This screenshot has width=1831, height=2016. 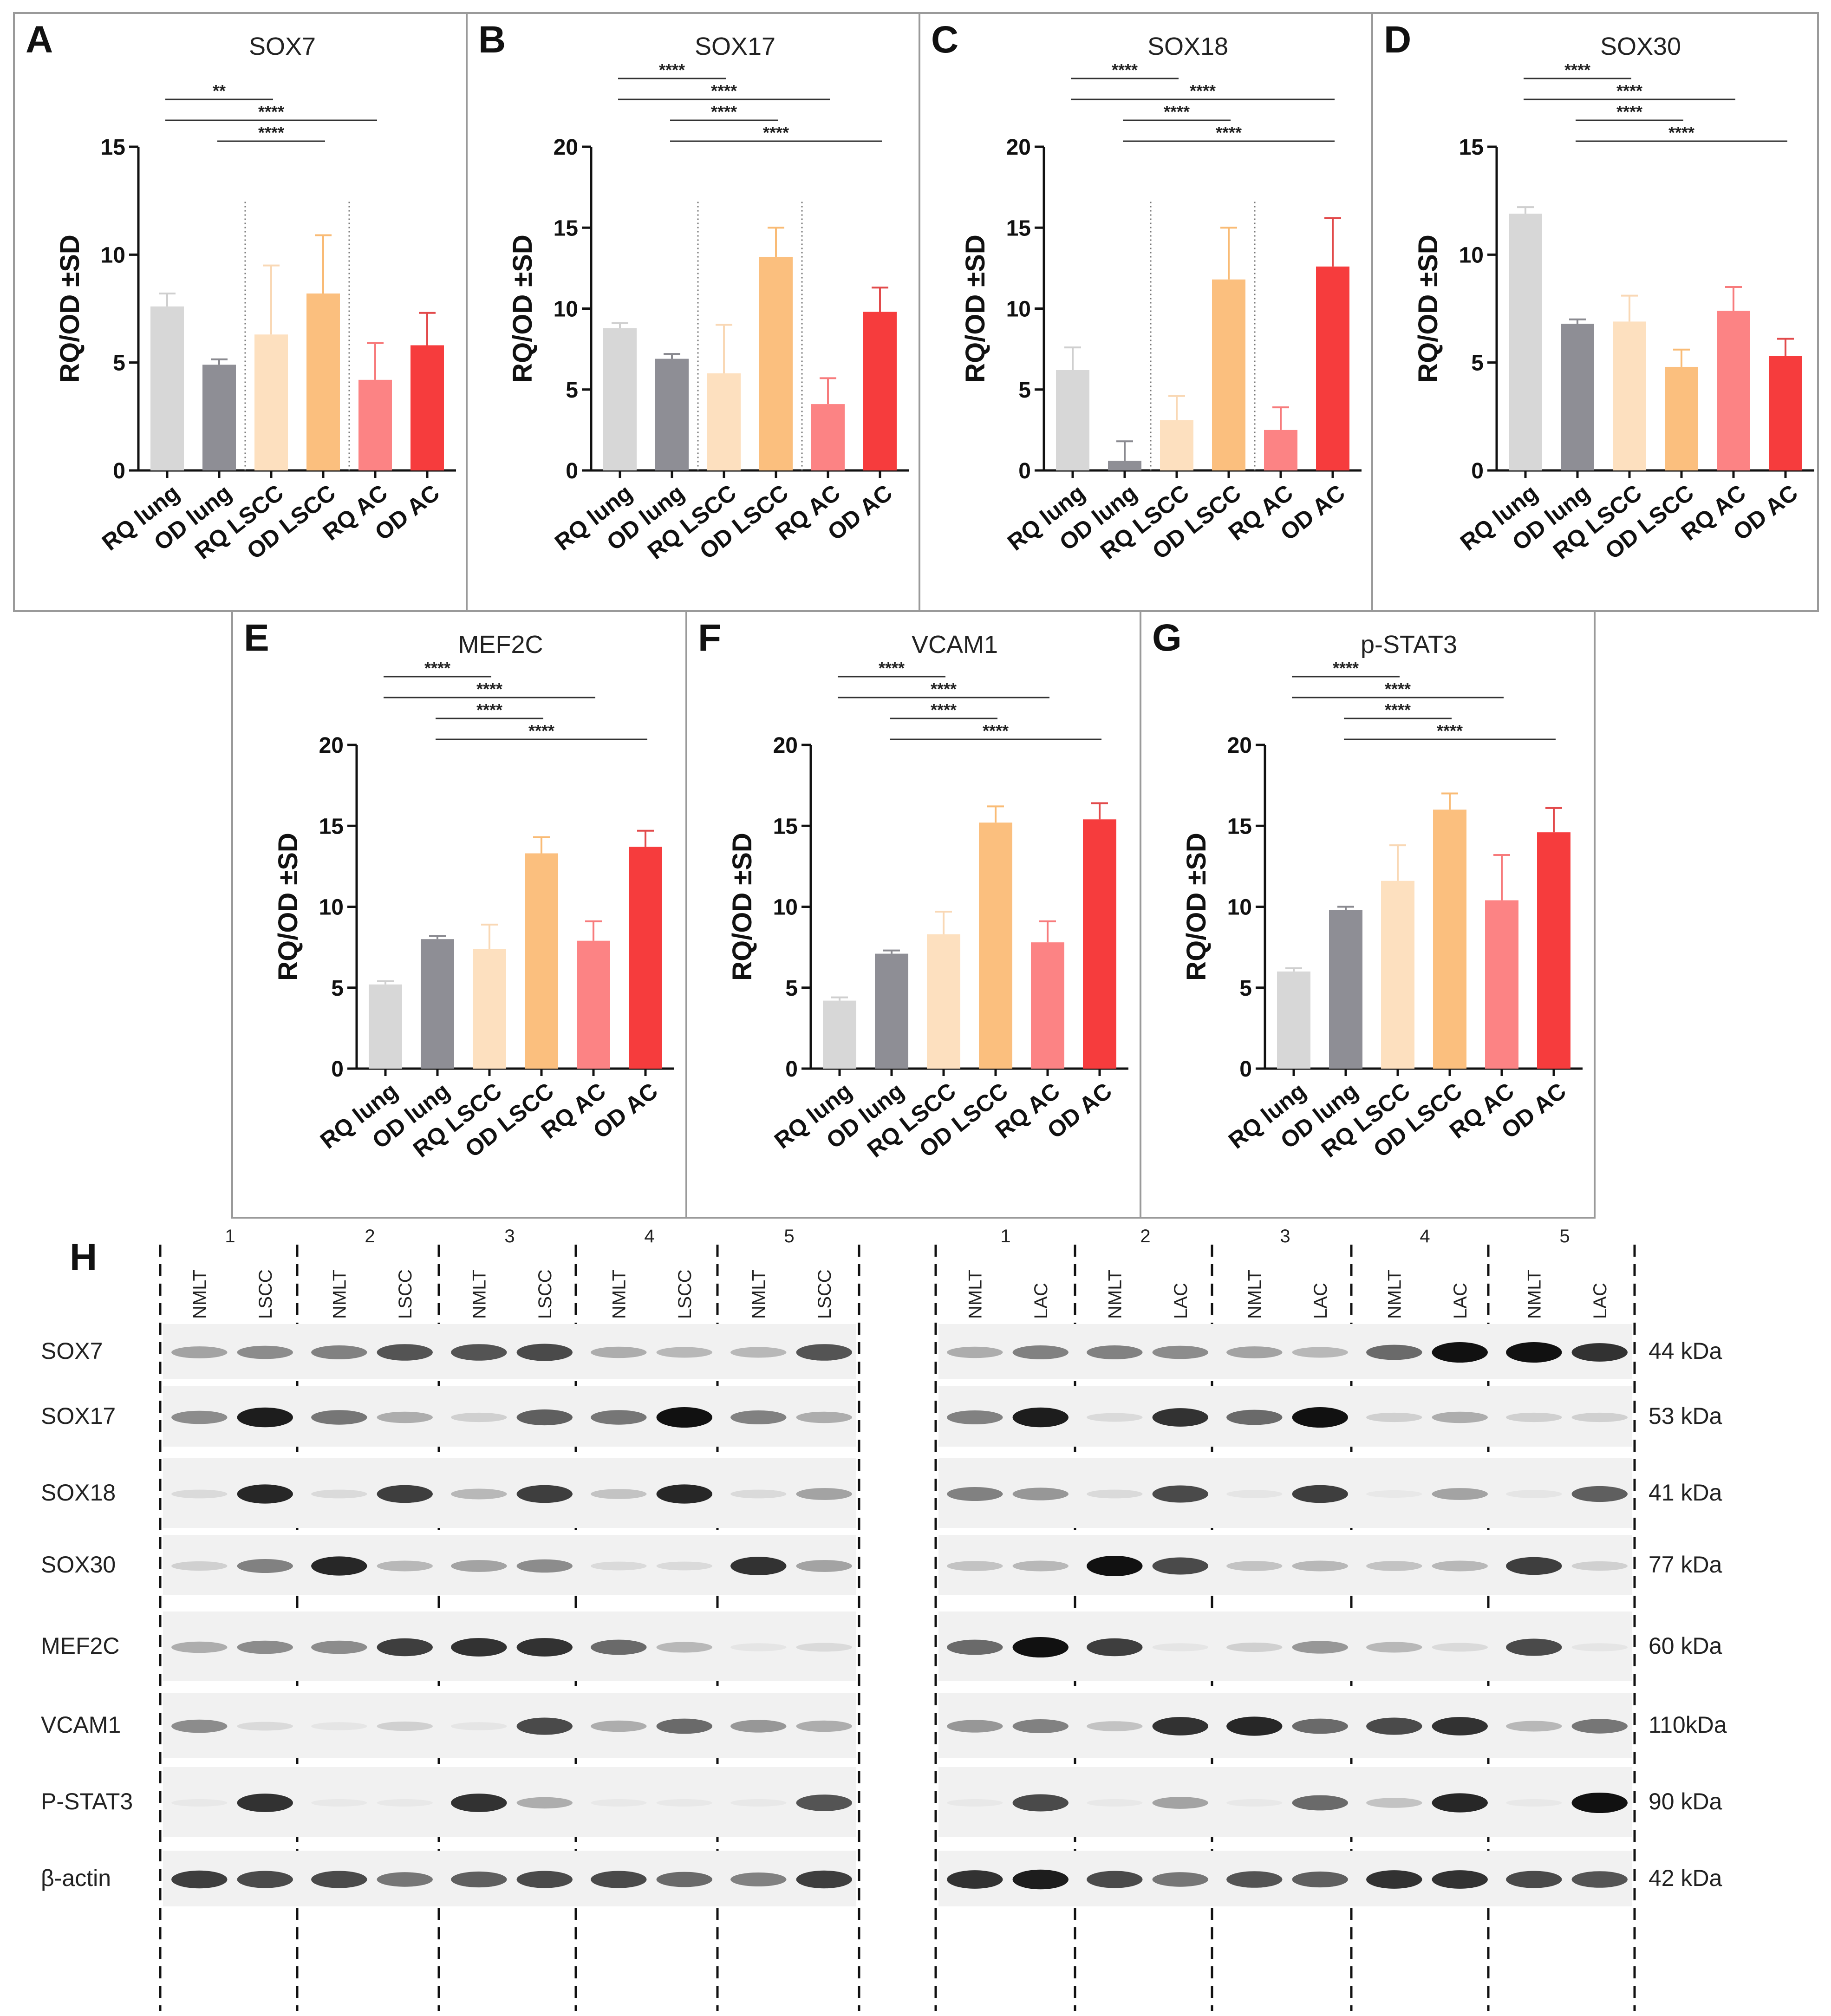 I want to click on patient-number: 3, so click(x=509, y=1236).